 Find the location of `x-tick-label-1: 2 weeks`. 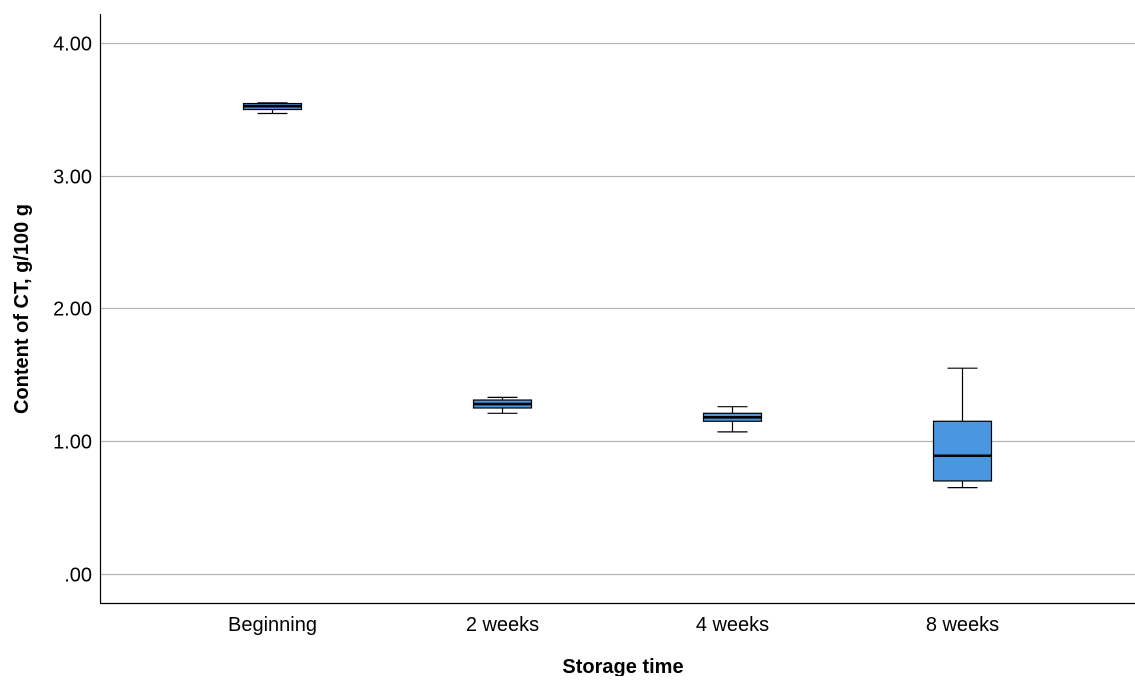

x-tick-label-1: 2 weeks is located at coordinates (502, 625).